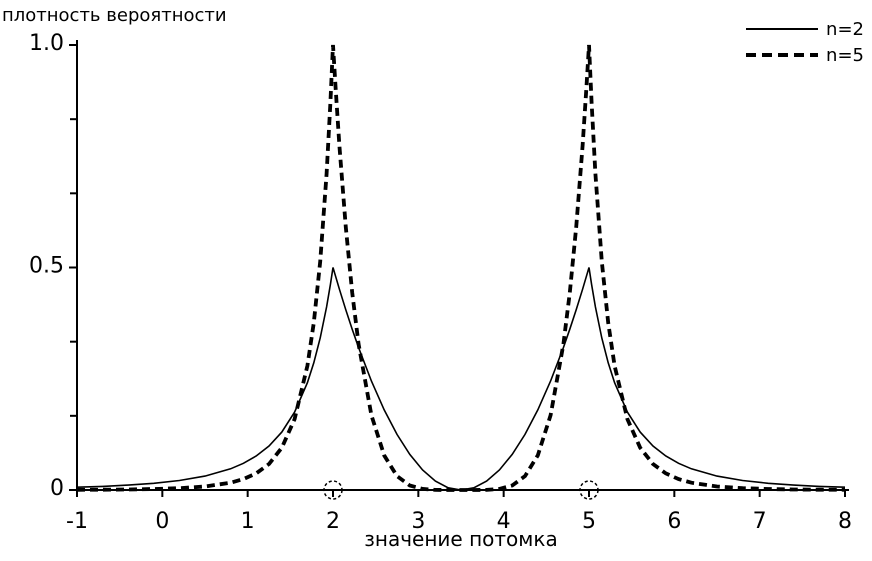 The height and width of the screenshot is (561, 872). I want to click on x-tick-label: 5, so click(589, 521).